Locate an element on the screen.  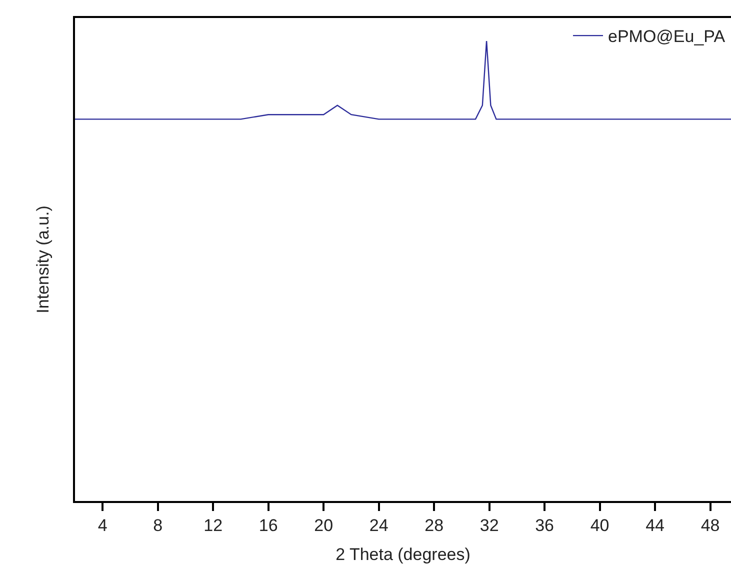
x-tick-label: 28 is located at coordinates (434, 526).